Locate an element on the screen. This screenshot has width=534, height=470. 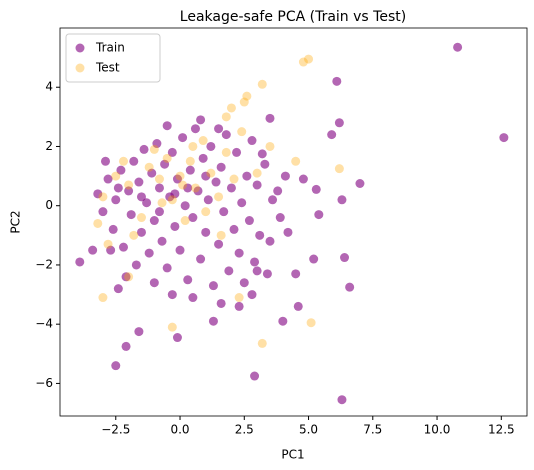
y-tick-label: 0 is located at coordinates (49, 205).